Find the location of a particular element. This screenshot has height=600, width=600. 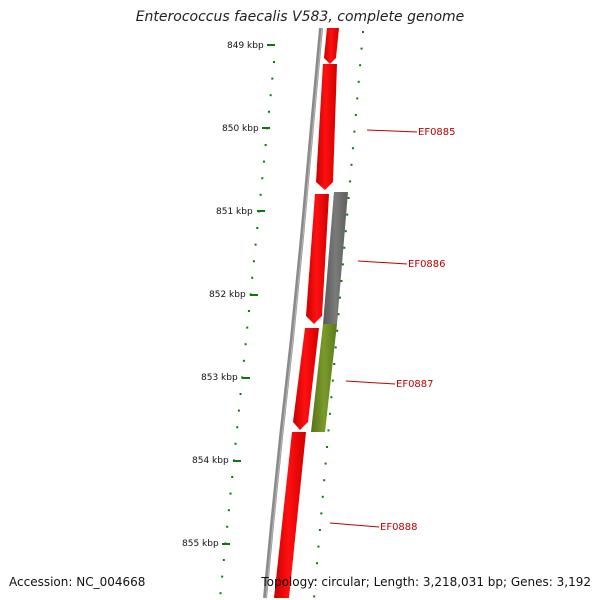

backbone-line is located at coordinates (293, 313).